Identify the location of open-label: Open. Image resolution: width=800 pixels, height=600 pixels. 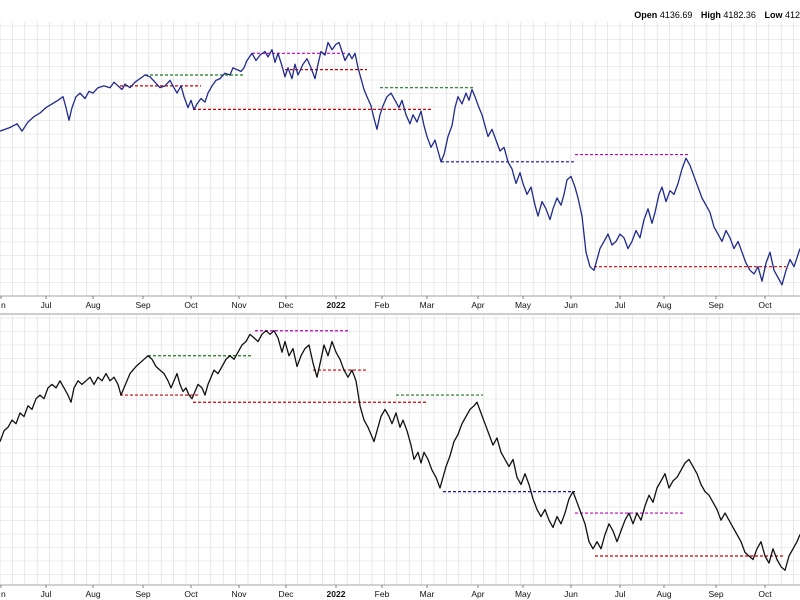
(646, 15).